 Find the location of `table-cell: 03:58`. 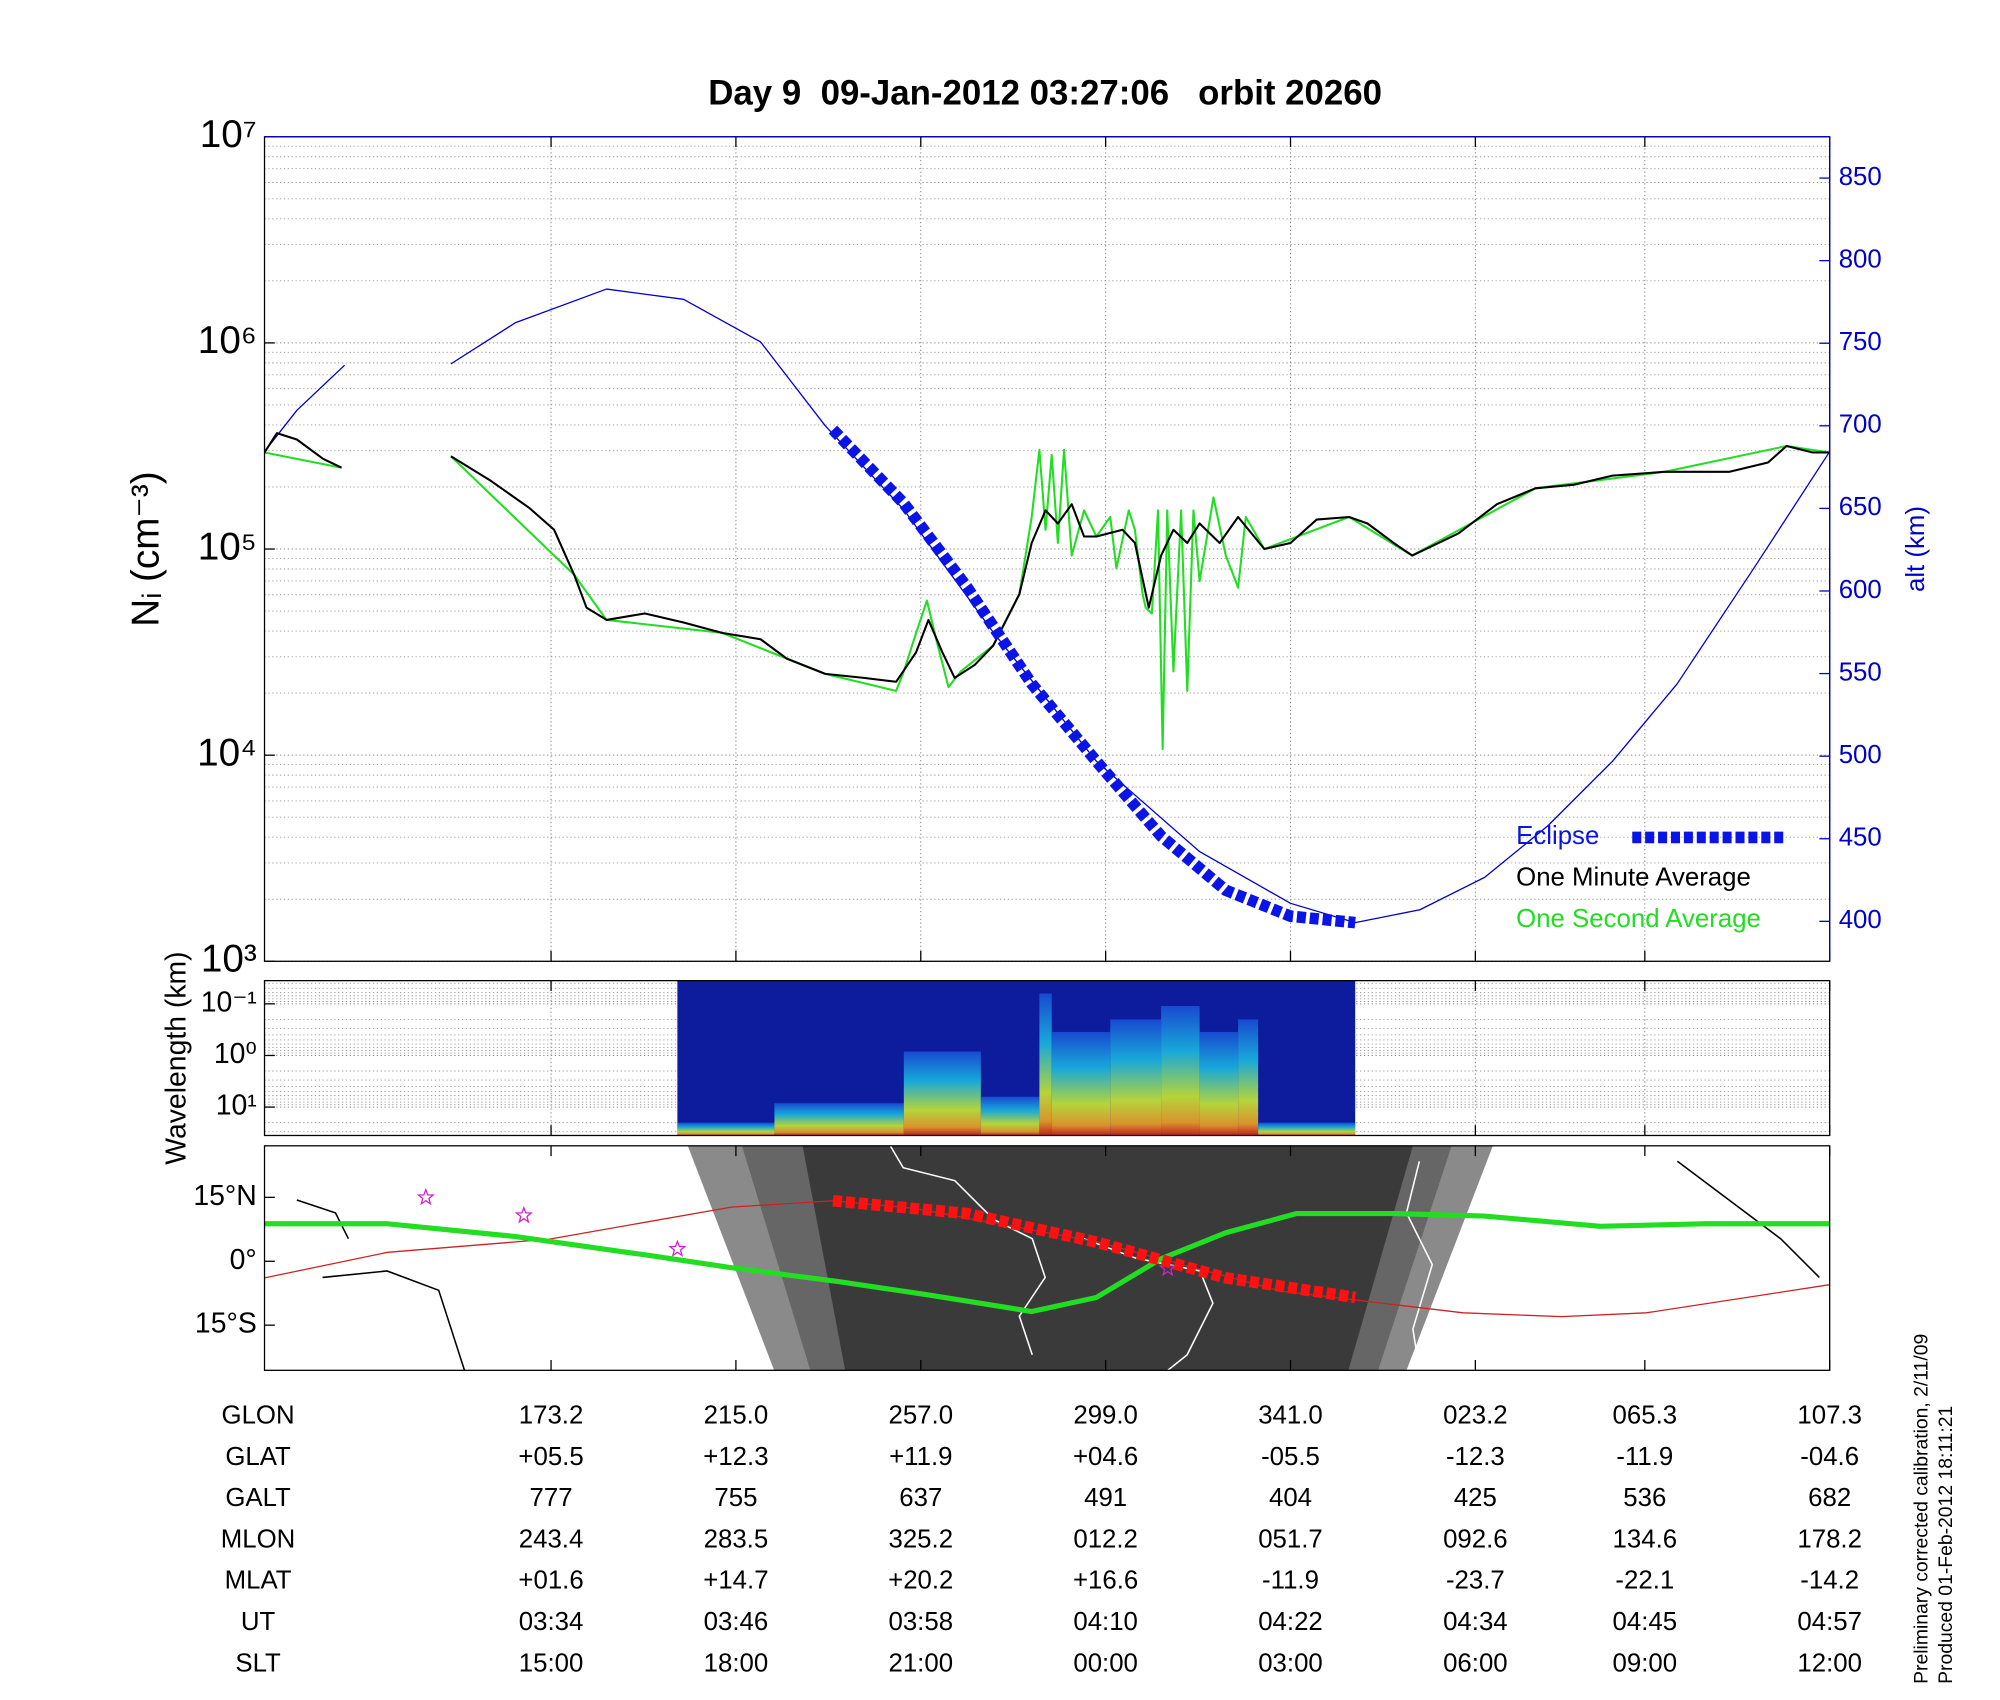

table-cell: 03:58 is located at coordinates (920, 1622).